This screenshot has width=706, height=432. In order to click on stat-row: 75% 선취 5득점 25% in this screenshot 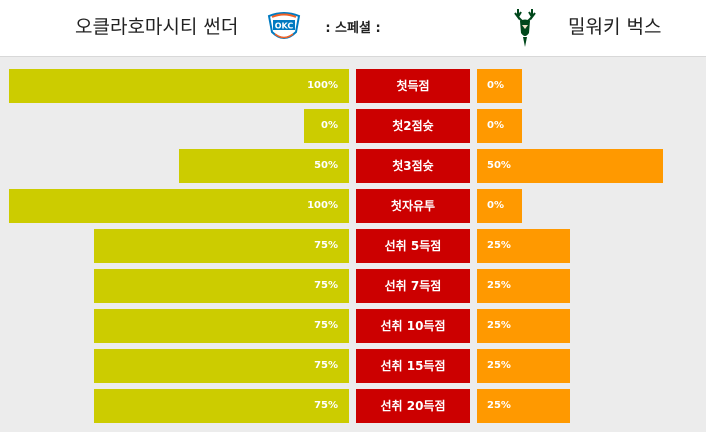, I will do `click(353, 246)`.